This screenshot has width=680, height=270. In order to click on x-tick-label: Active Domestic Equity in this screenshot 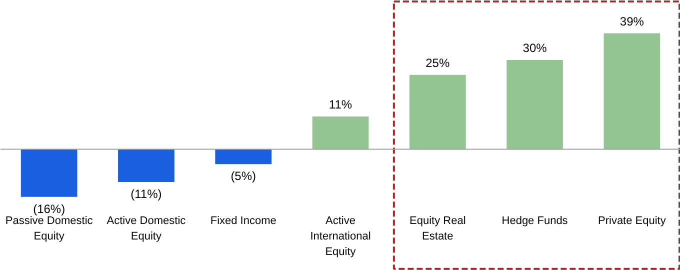, I will do `click(146, 228)`.